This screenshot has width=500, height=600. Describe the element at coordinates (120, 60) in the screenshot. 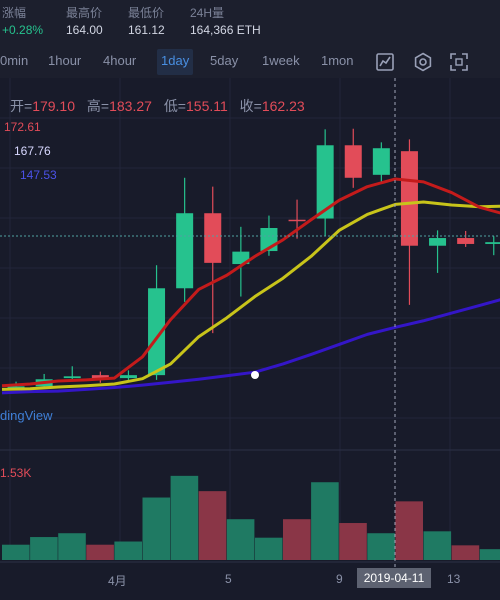

I see `timeframe-label: 4hour` at that location.